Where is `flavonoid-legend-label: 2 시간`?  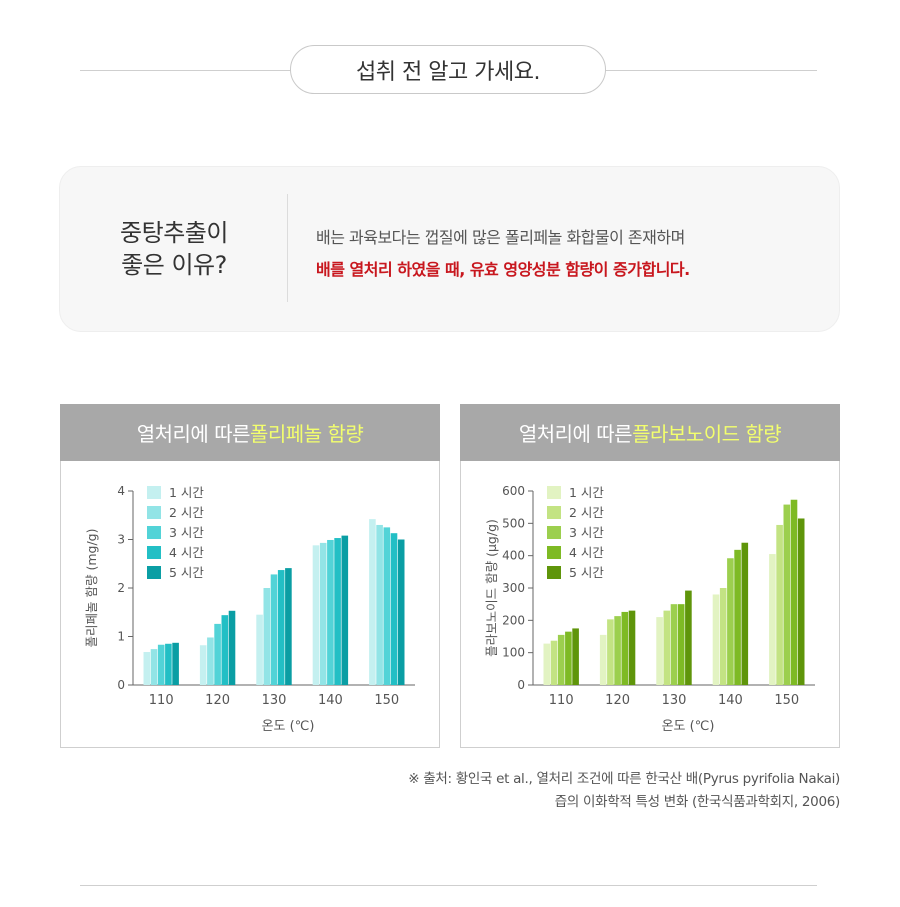
flavonoid-legend-label: 2 시간 is located at coordinates (586, 512).